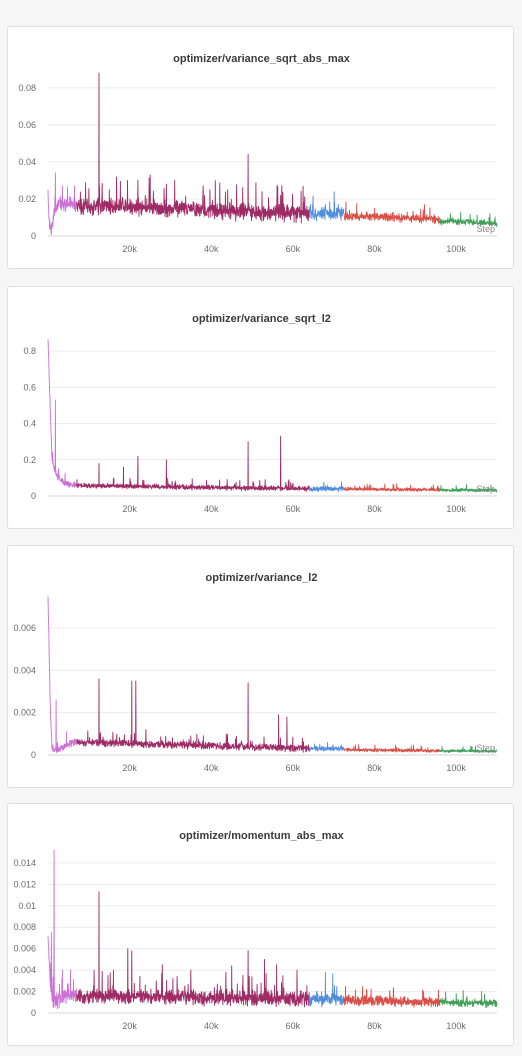 The width and height of the screenshot is (522, 1056). I want to click on y-tick-label: 0.01, so click(27, 906).